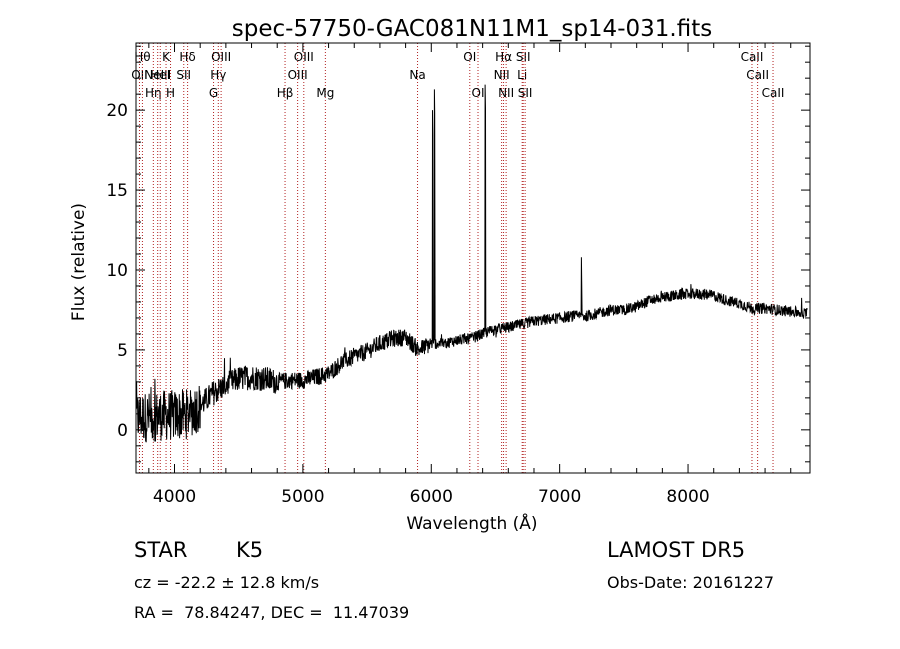  Describe the element at coordinates (218, 75) in the screenshot. I see `line-marker-label: Hγ` at that location.